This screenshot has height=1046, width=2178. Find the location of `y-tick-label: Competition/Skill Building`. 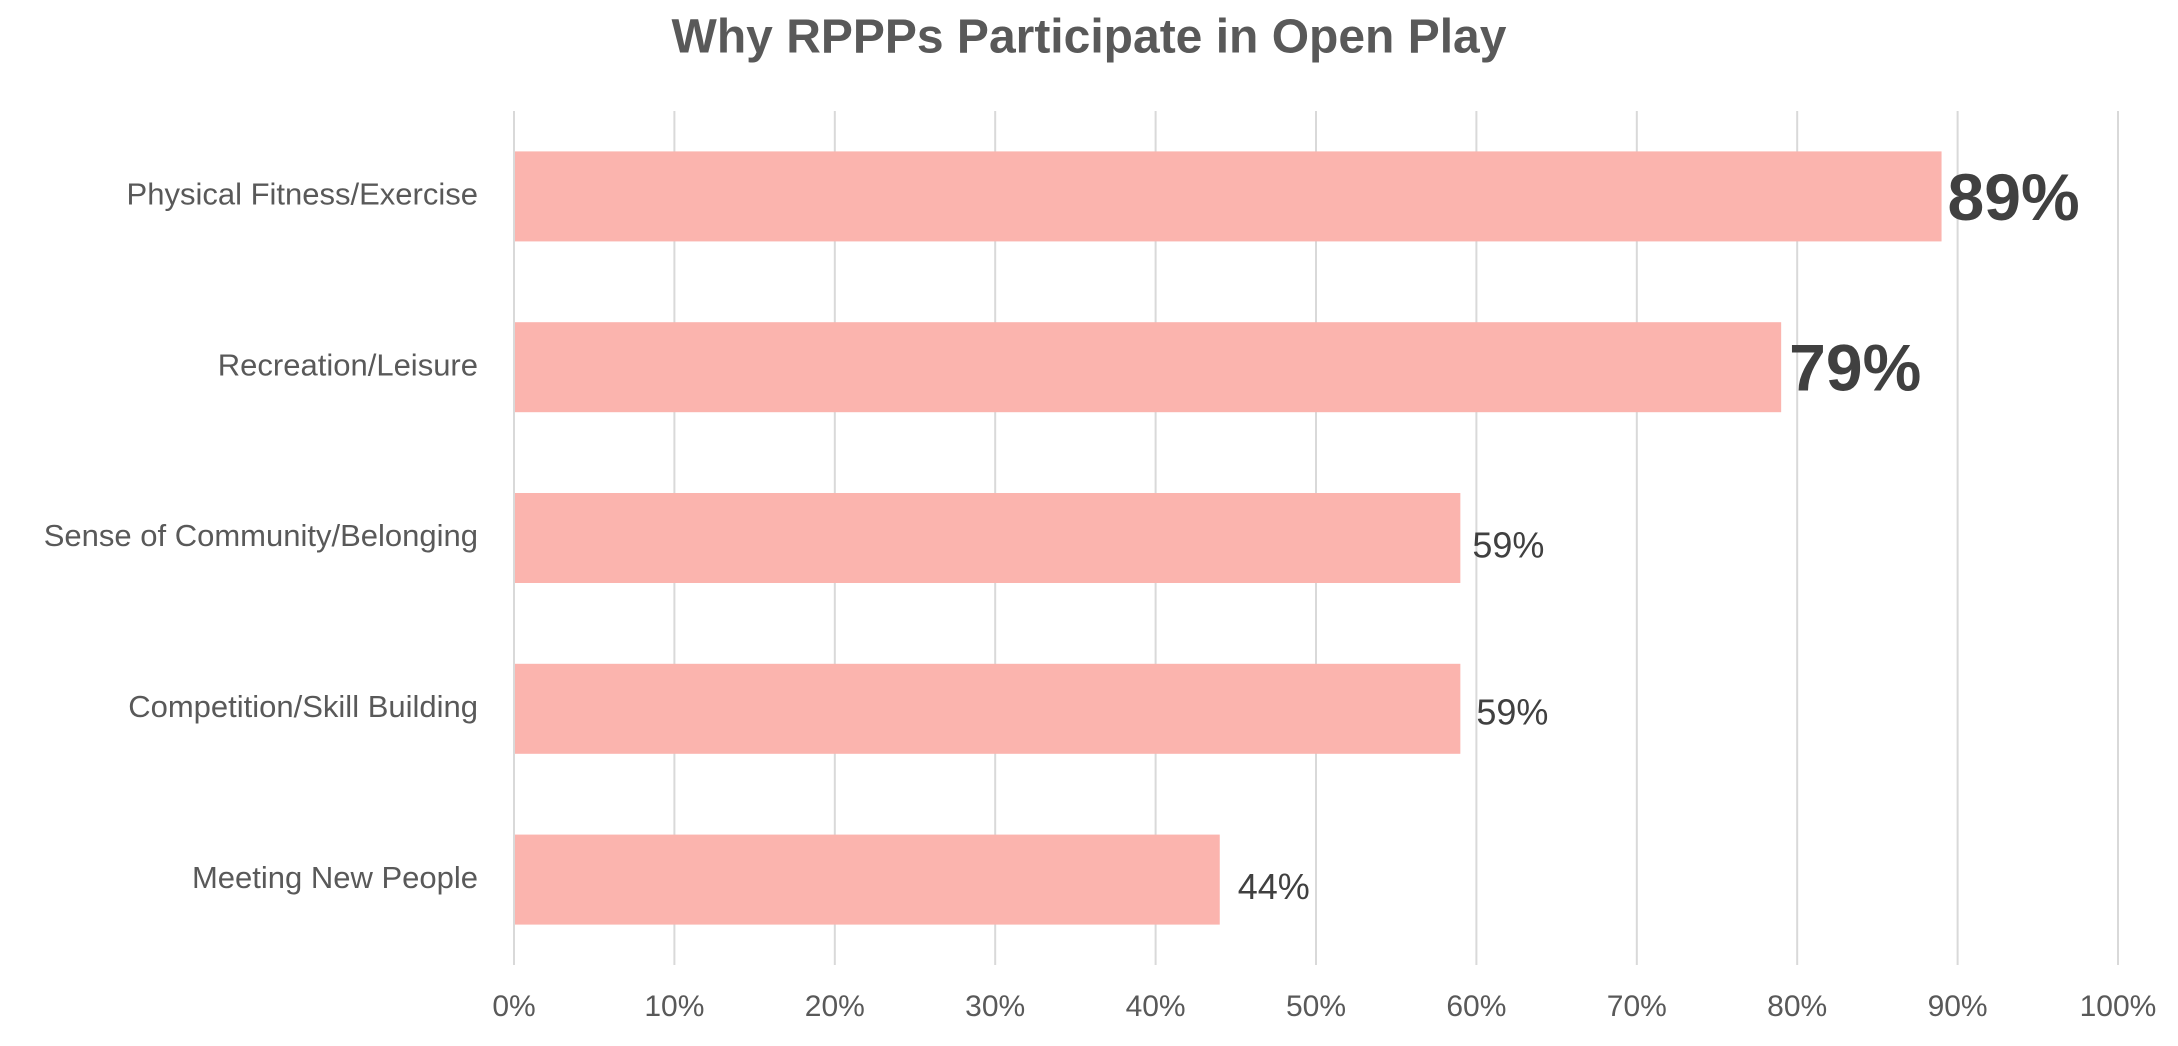

y-tick-label: Competition/Skill Building is located at coordinates (303, 706).